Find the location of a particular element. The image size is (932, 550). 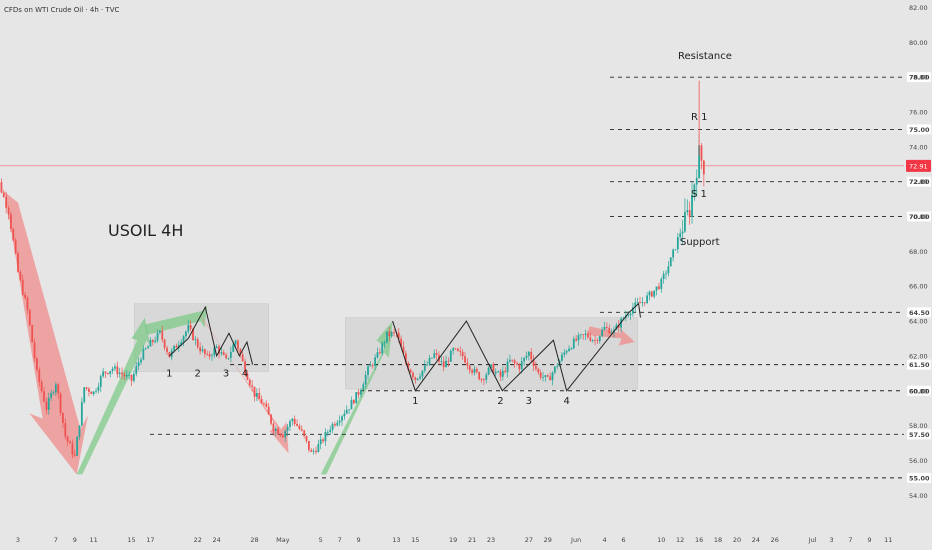

y-tick-label: 82.00 is located at coordinates (918, 8).